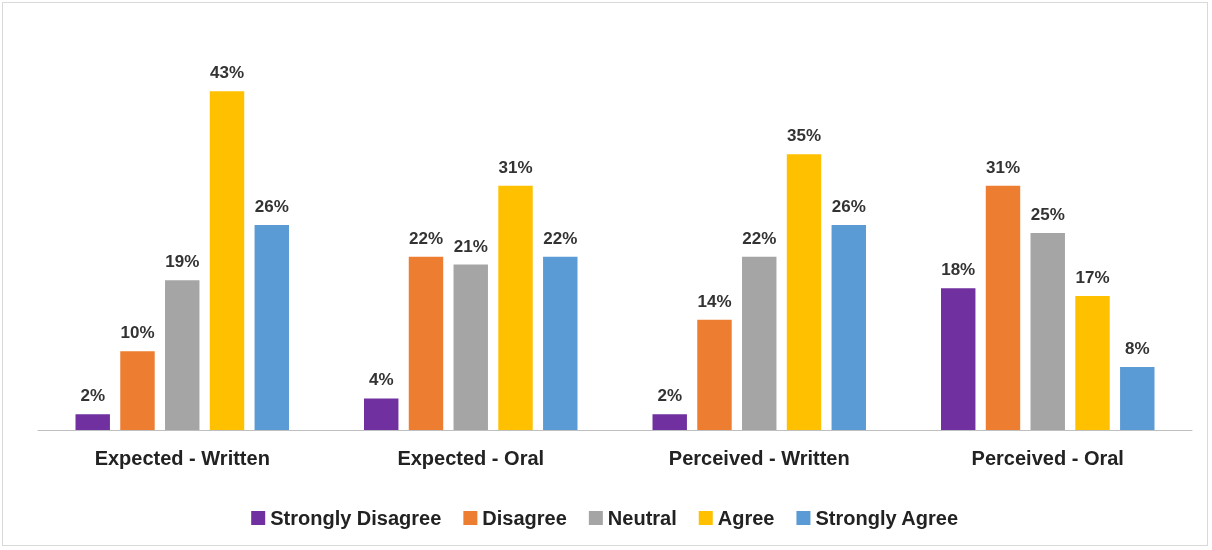  Describe the element at coordinates (381, 380) in the screenshot. I see `data-label: 4%` at that location.